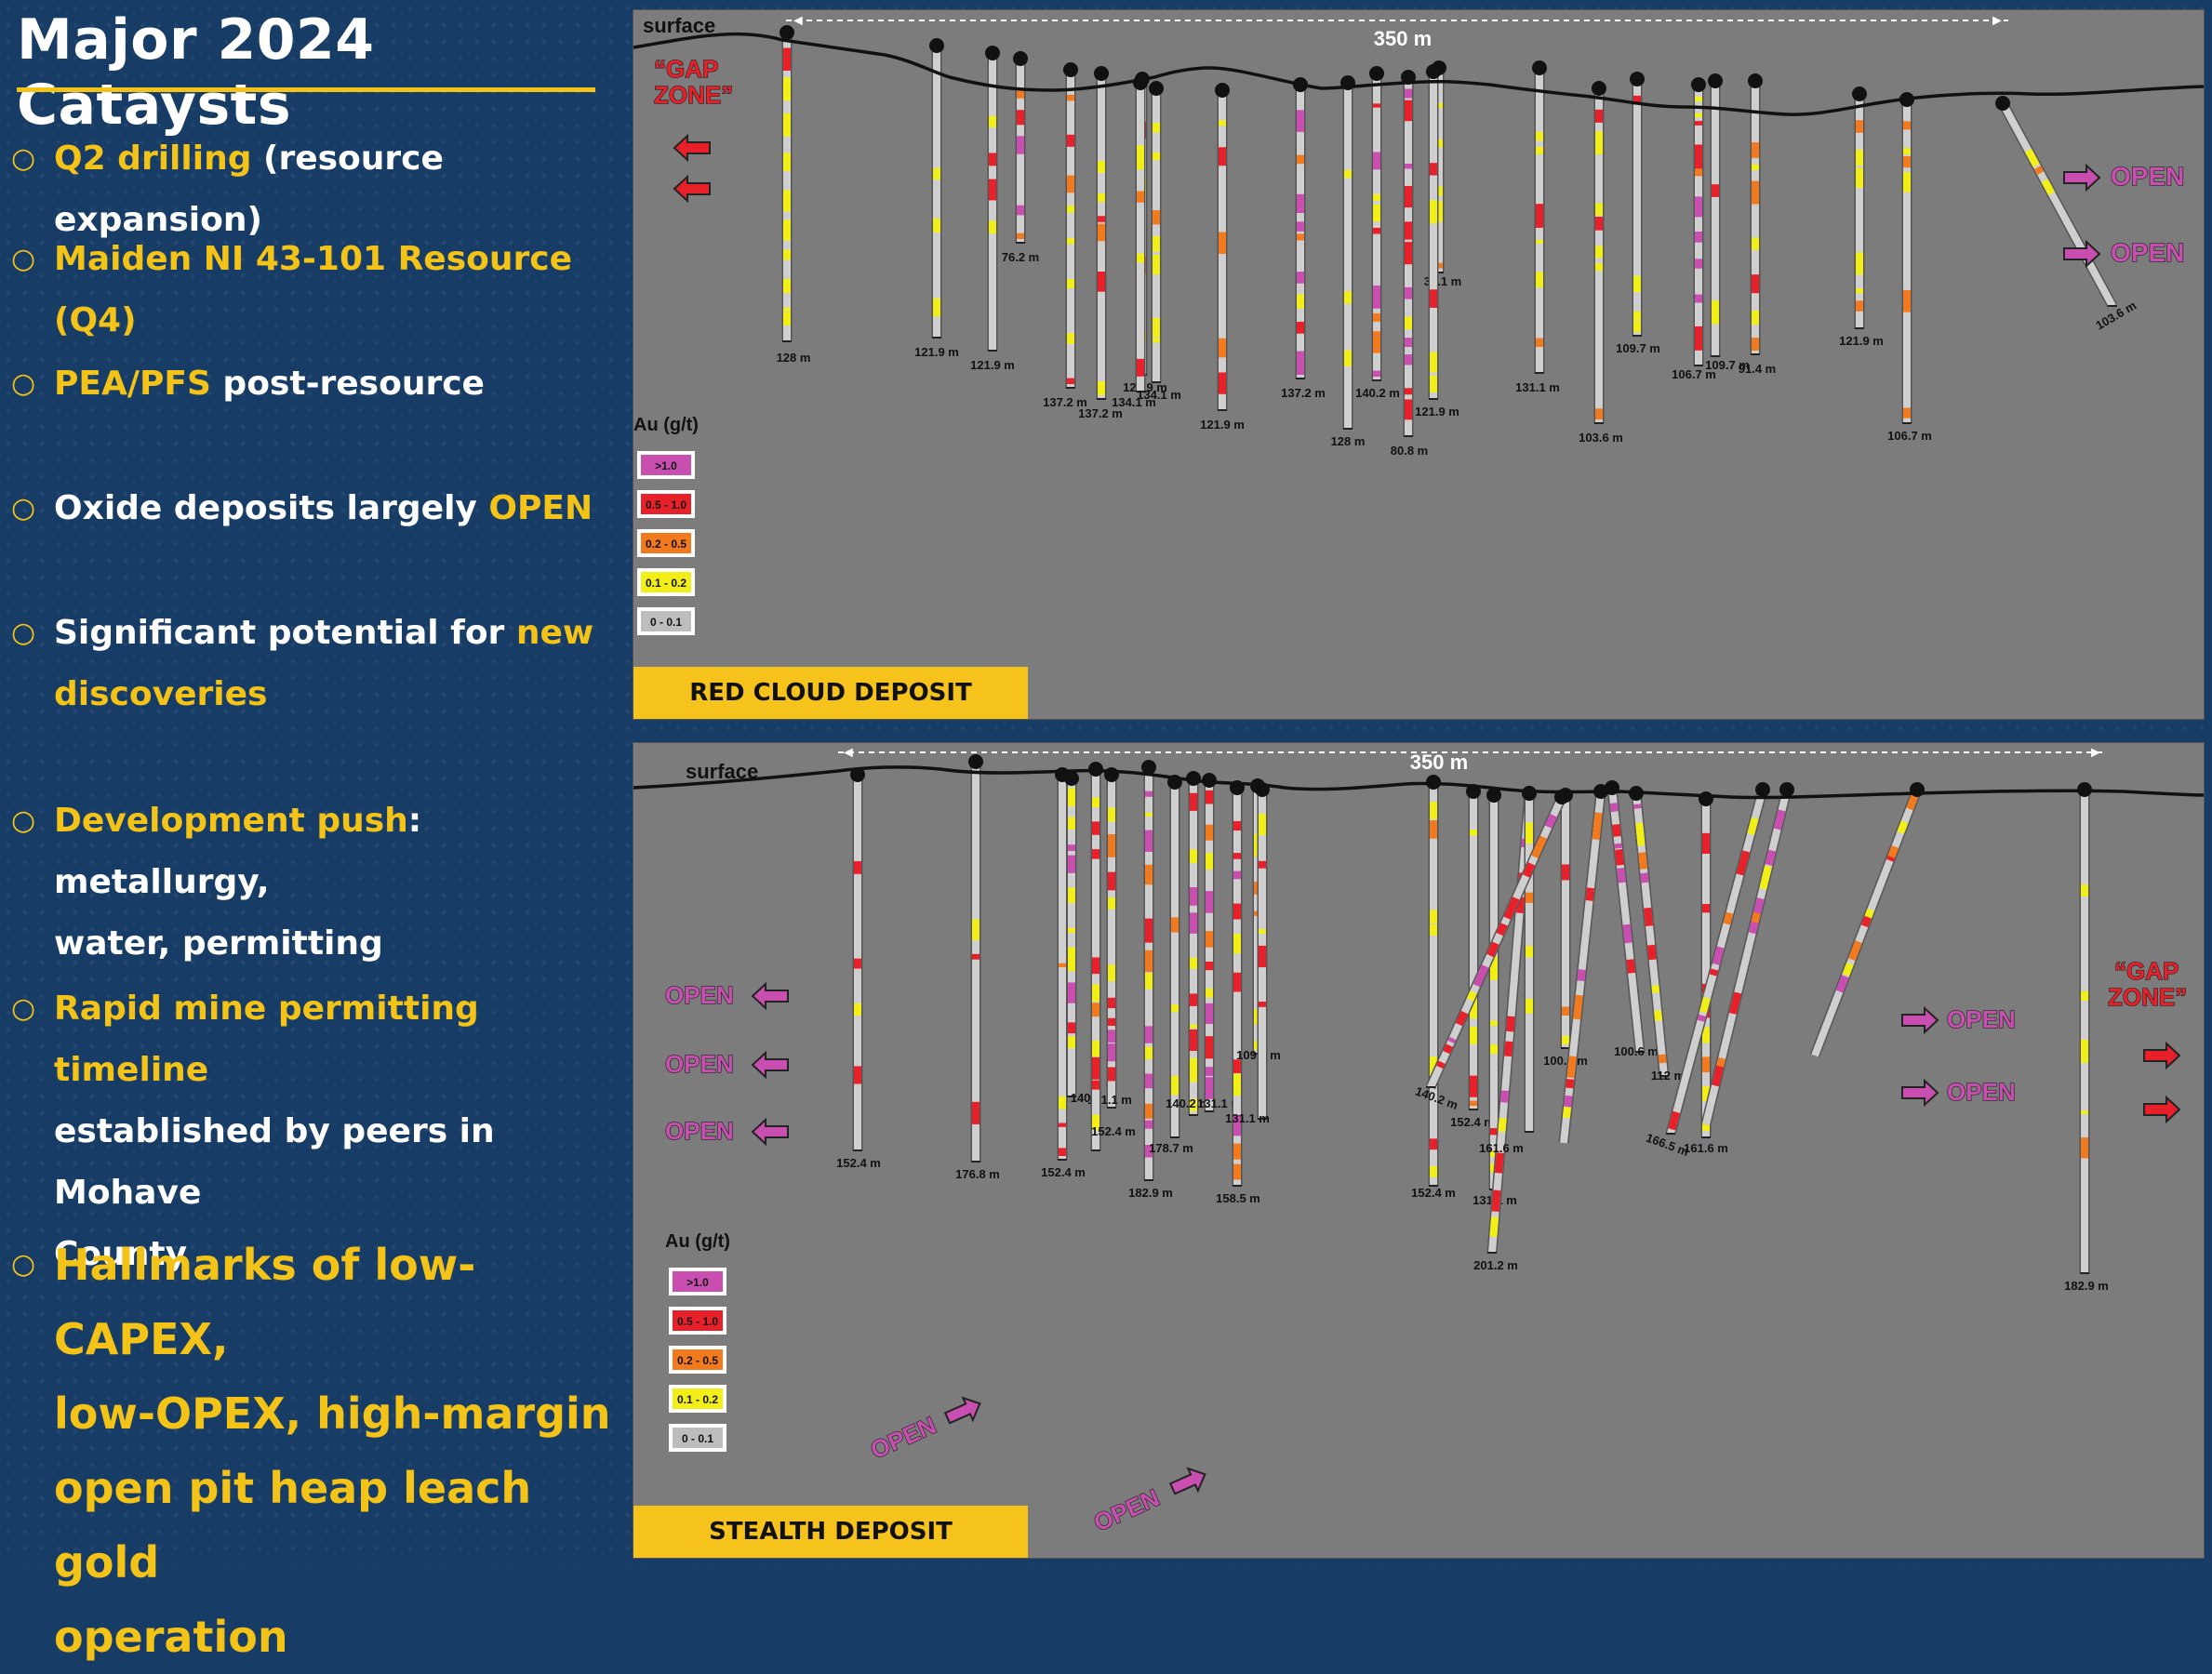 This screenshot has height=1674, width=2212. What do you see at coordinates (977, 971) in the screenshot?
I see `drill-hole-stealth-2: 176.8 m` at bounding box center [977, 971].